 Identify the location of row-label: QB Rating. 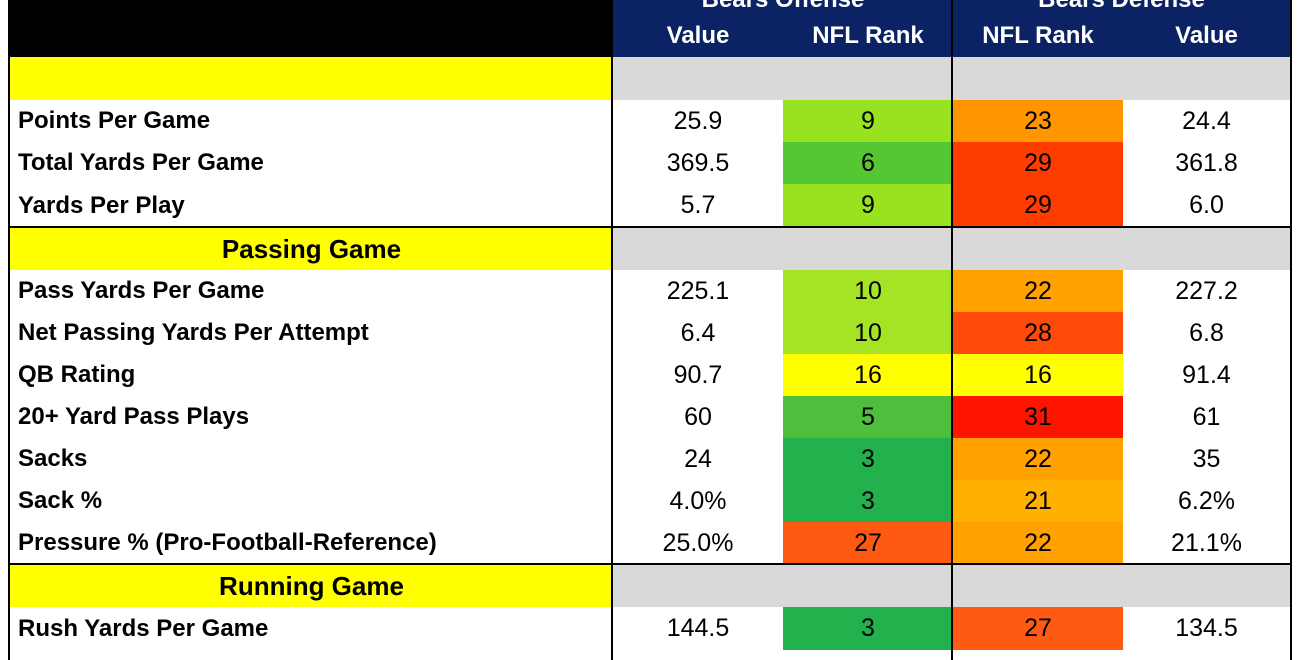
(77, 374).